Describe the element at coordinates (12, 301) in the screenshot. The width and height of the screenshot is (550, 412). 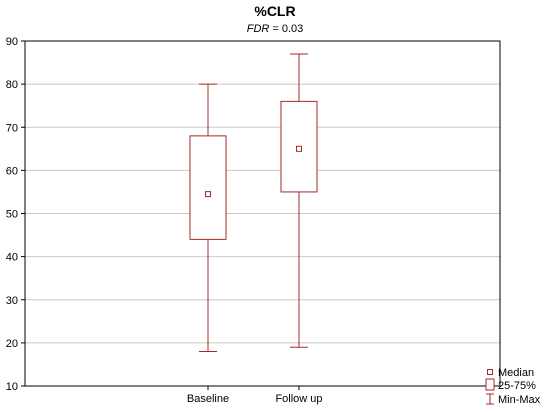
I see `y-tick-label: 30` at that location.